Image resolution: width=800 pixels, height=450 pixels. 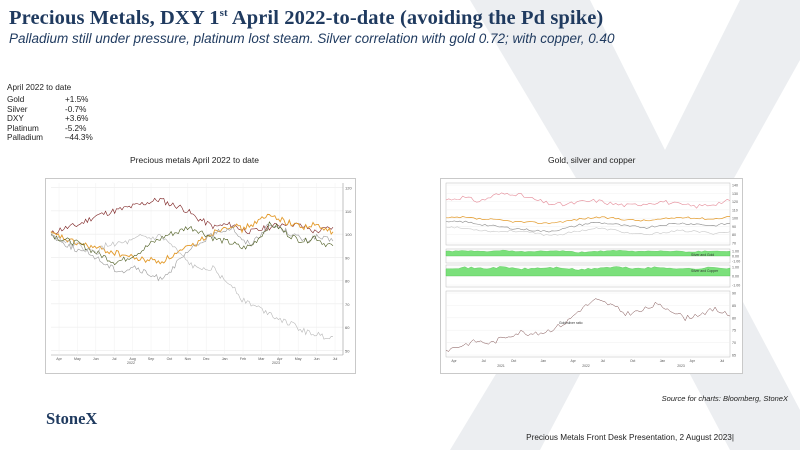 I want to click on y-tick-label: 140, so click(x=735, y=186).